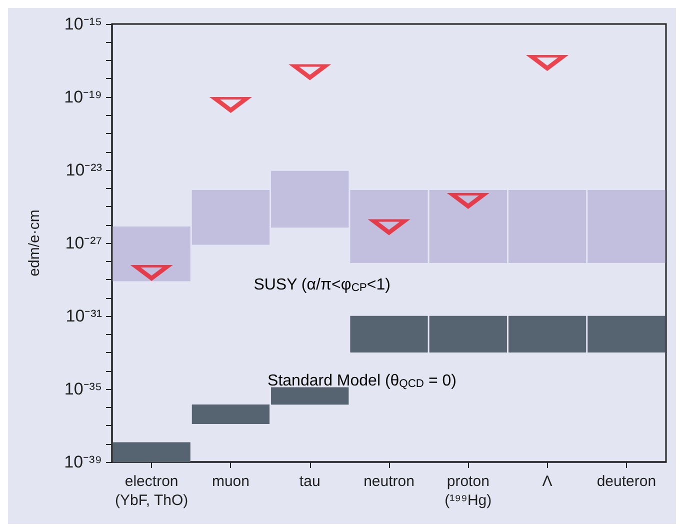 The image size is (684, 532). I want to click on y-tick-label: 10⁻²³, so click(84, 170).